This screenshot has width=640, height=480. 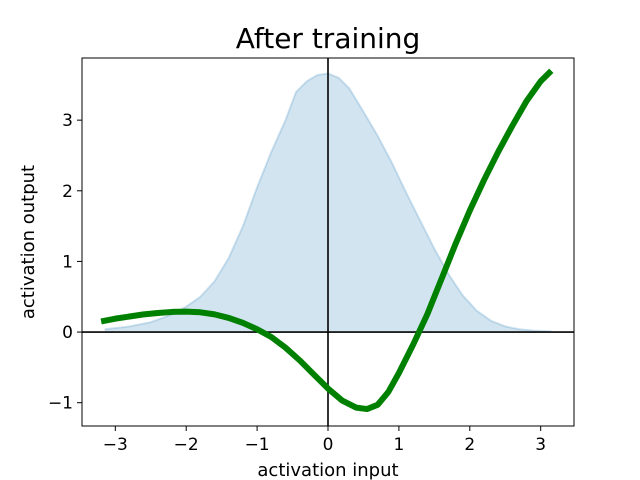 What do you see at coordinates (67, 192) in the screenshot?
I see `y-tick-label: 2` at bounding box center [67, 192].